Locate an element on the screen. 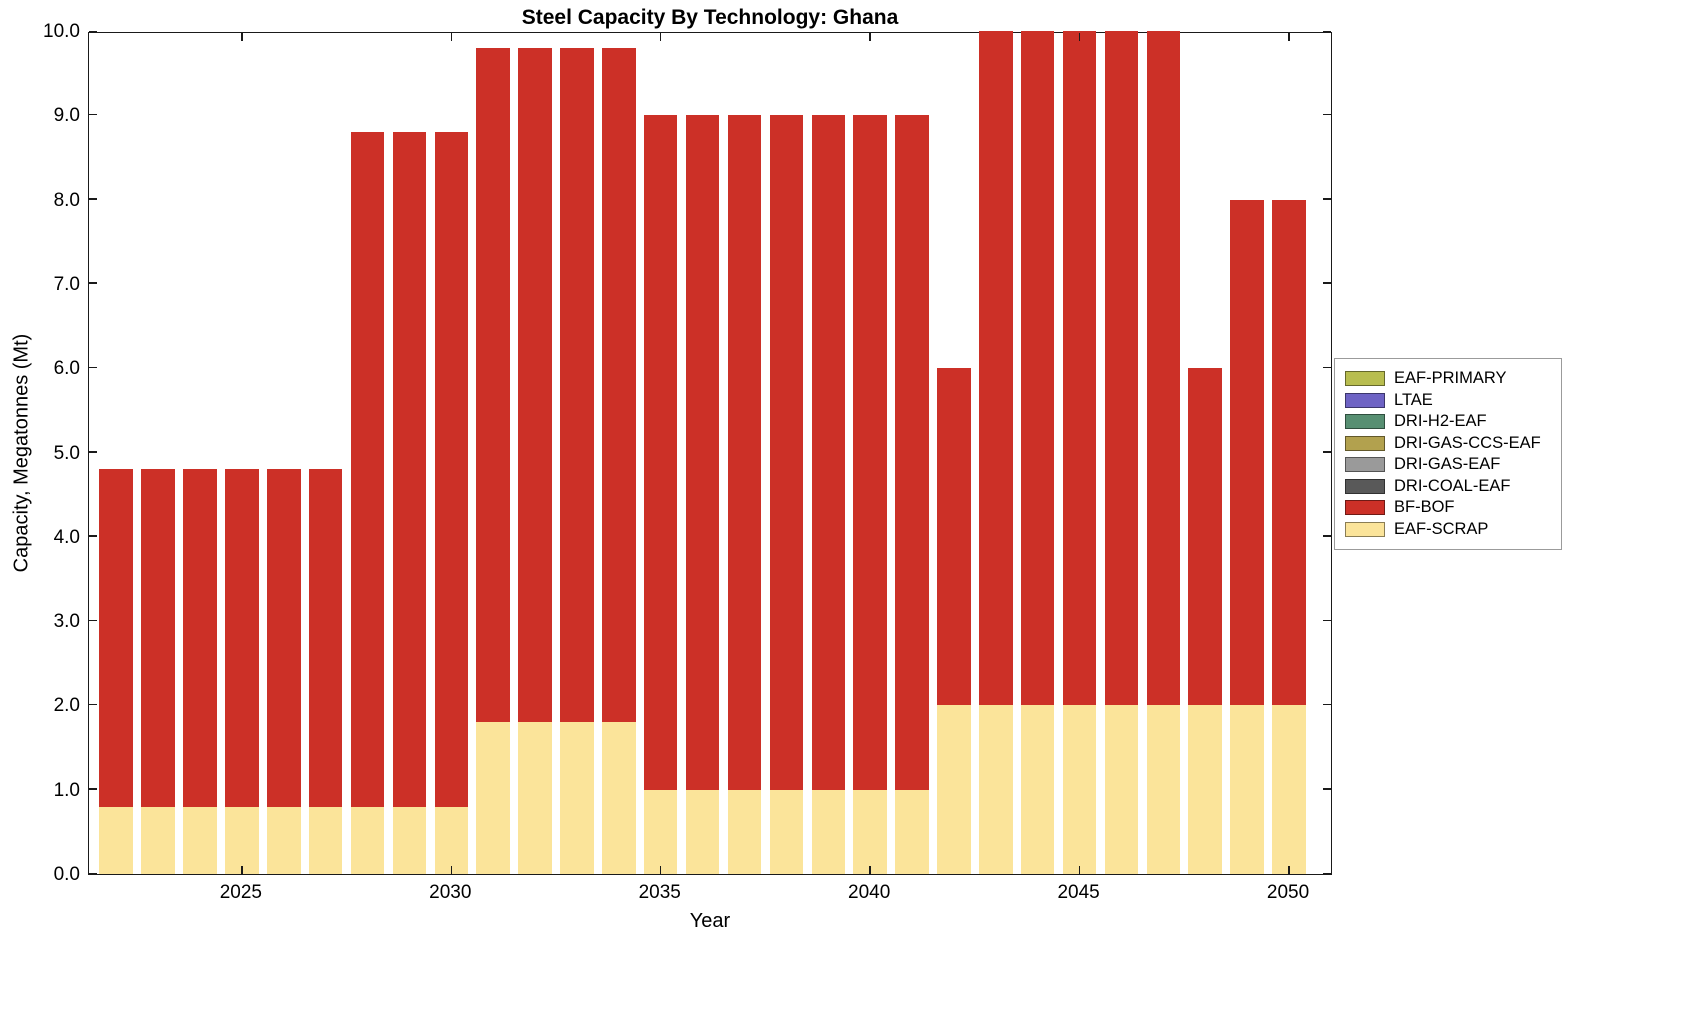 This screenshot has height=1021, width=1708. bar-segment-bf-bof-2037 is located at coordinates (744, 452).